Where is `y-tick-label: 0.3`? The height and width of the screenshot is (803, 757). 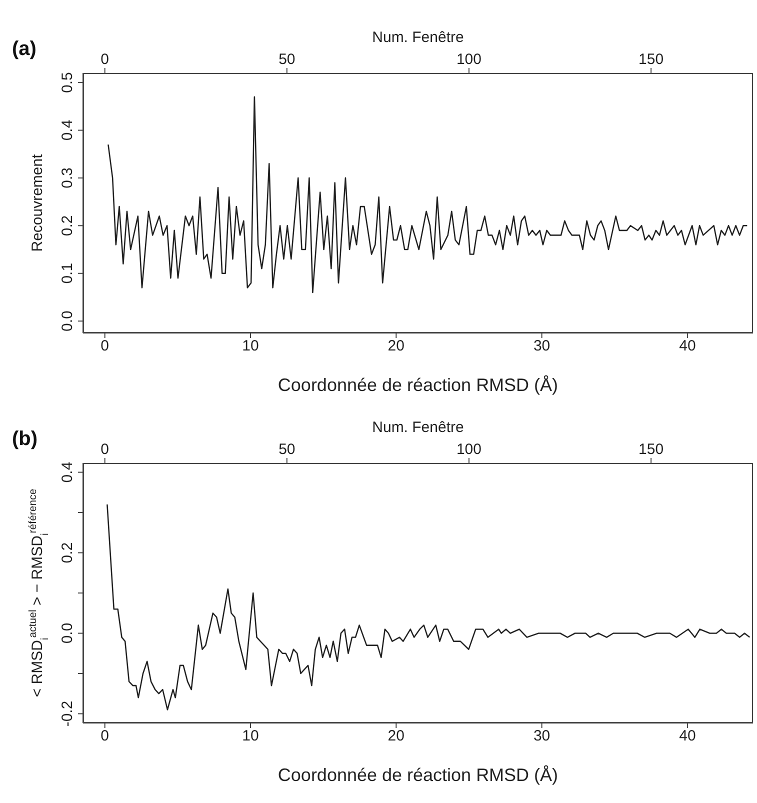
y-tick-label: 0.3 is located at coordinates (67, 178).